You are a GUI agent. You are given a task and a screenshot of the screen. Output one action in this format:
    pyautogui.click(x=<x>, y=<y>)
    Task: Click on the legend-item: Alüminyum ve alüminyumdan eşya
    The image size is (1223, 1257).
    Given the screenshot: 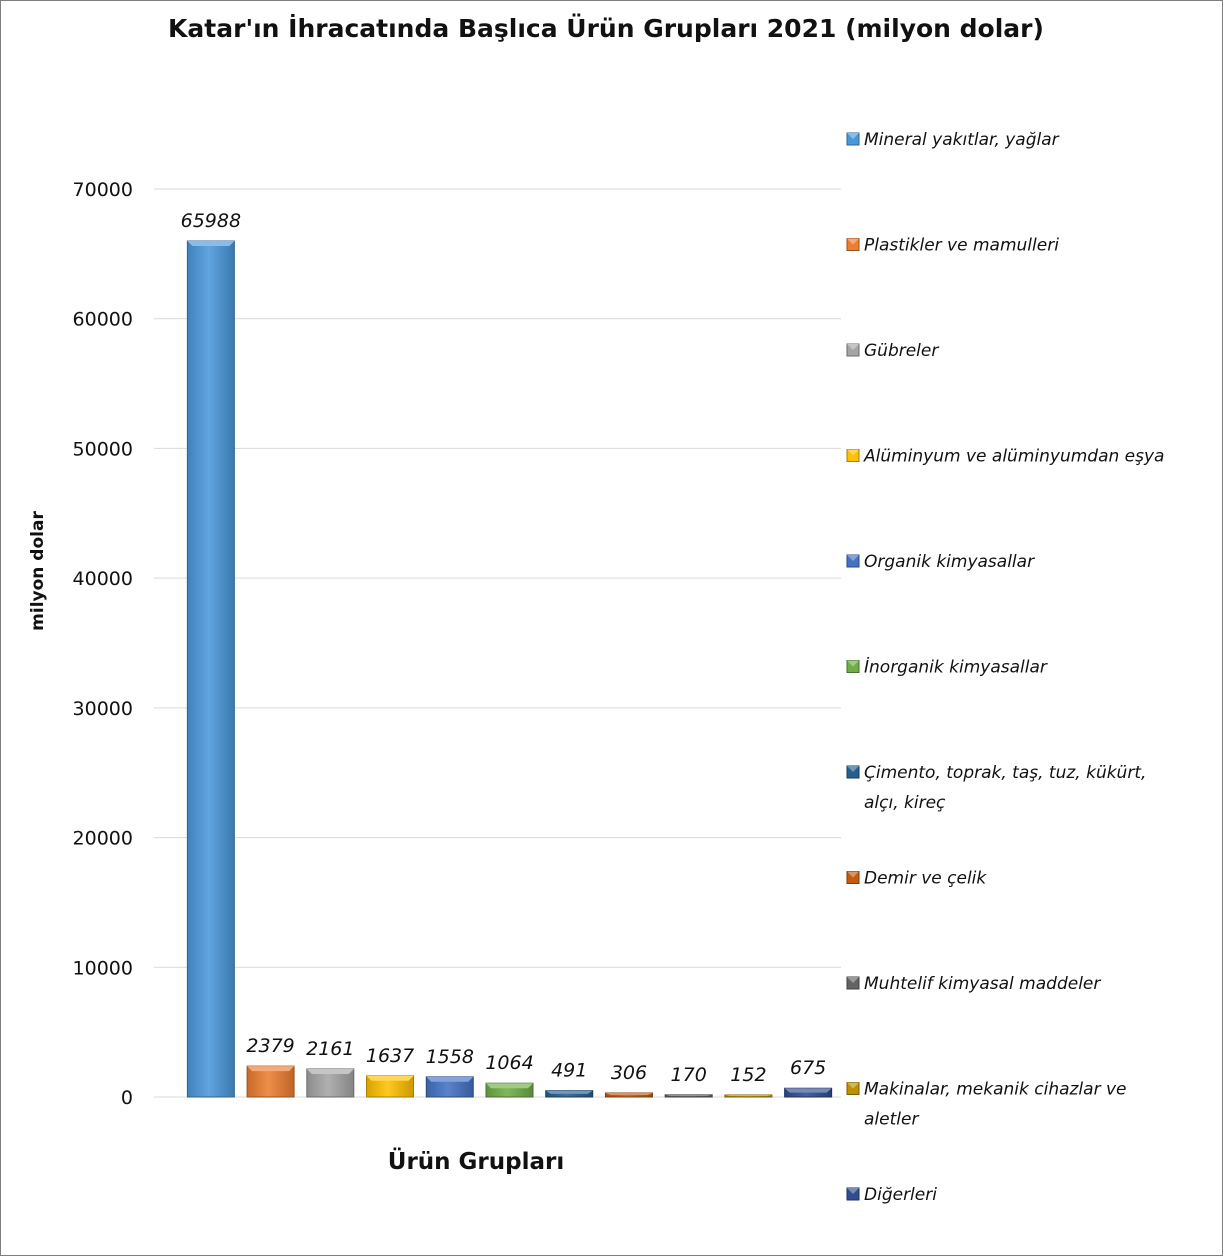 What is the action you would take?
    pyautogui.click(x=1005, y=457)
    